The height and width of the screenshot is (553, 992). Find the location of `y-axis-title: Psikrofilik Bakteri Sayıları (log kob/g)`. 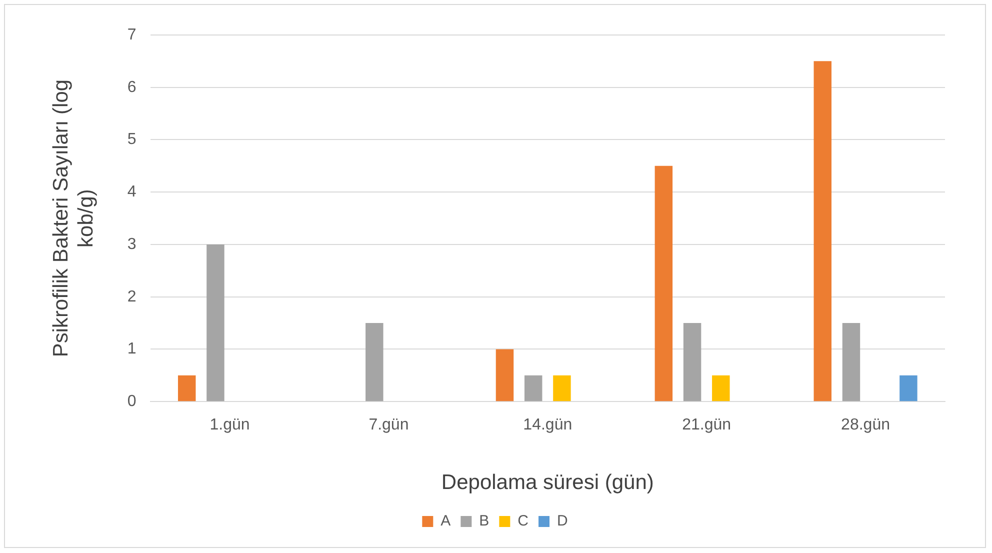

y-axis-title: Psikrofilik Bakteri Sayıları (log kob/g) is located at coordinates (73, 218).